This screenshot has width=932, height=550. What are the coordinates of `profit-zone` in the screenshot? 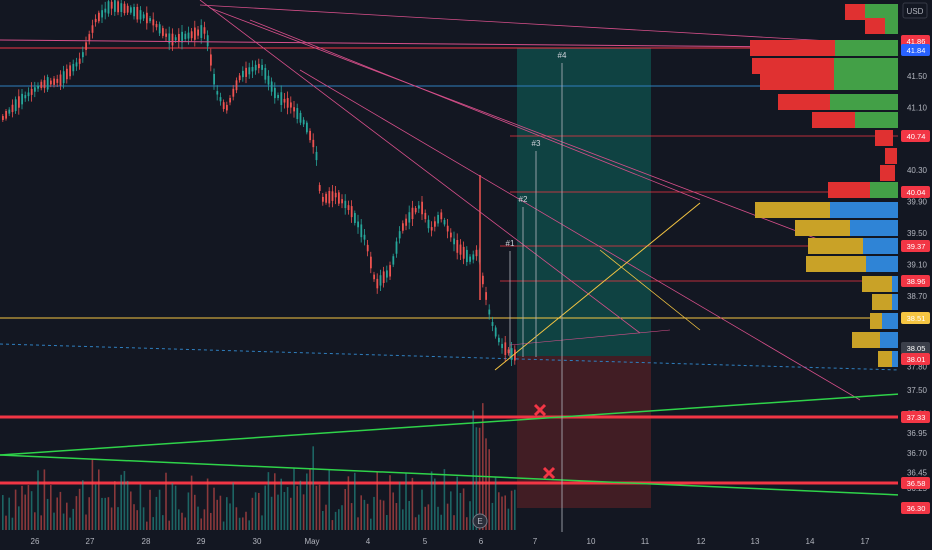 It's located at (584, 202).